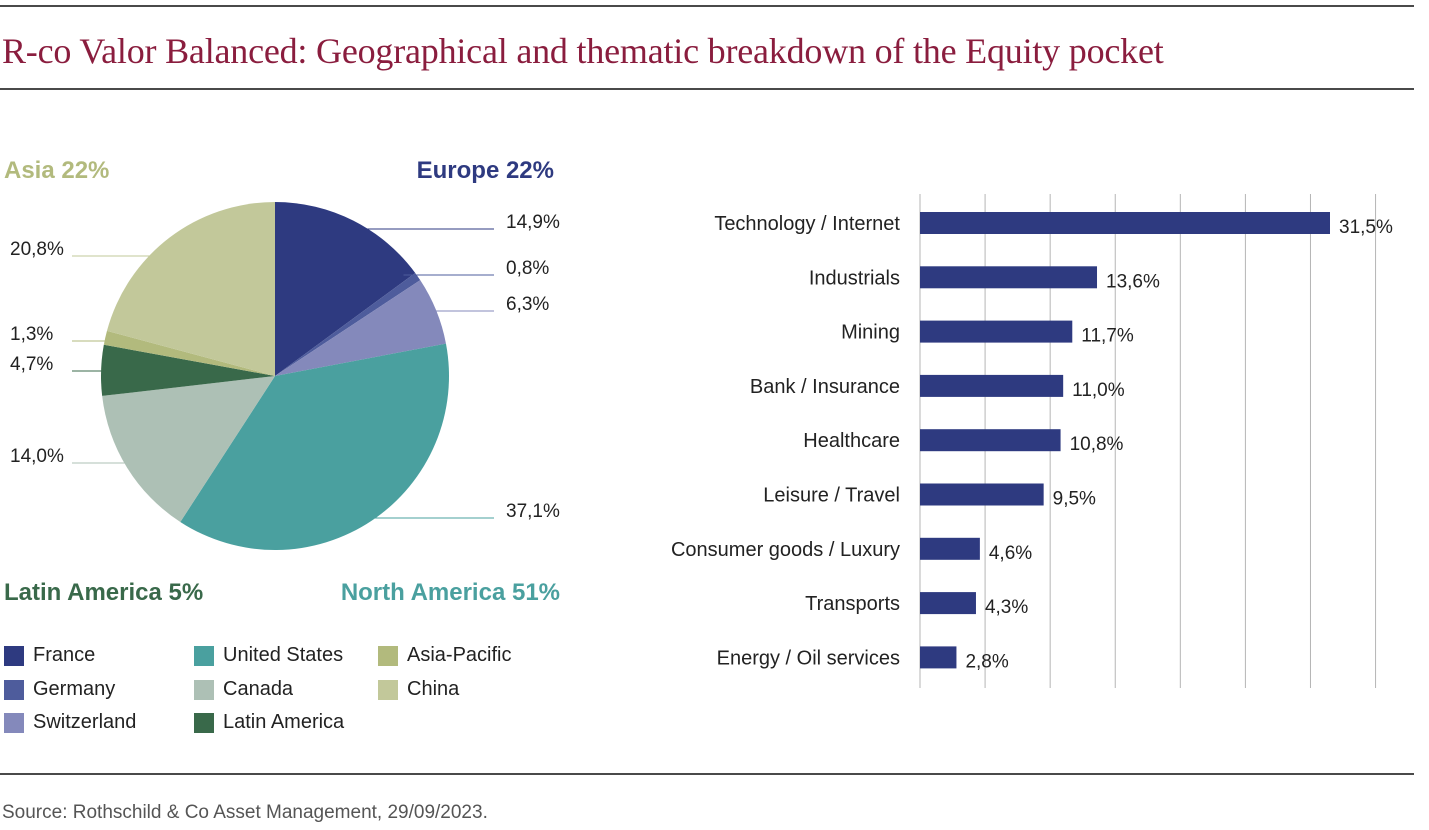 The image size is (1429, 830). I want to click on legend-item-canada: Canada, so click(243, 689).